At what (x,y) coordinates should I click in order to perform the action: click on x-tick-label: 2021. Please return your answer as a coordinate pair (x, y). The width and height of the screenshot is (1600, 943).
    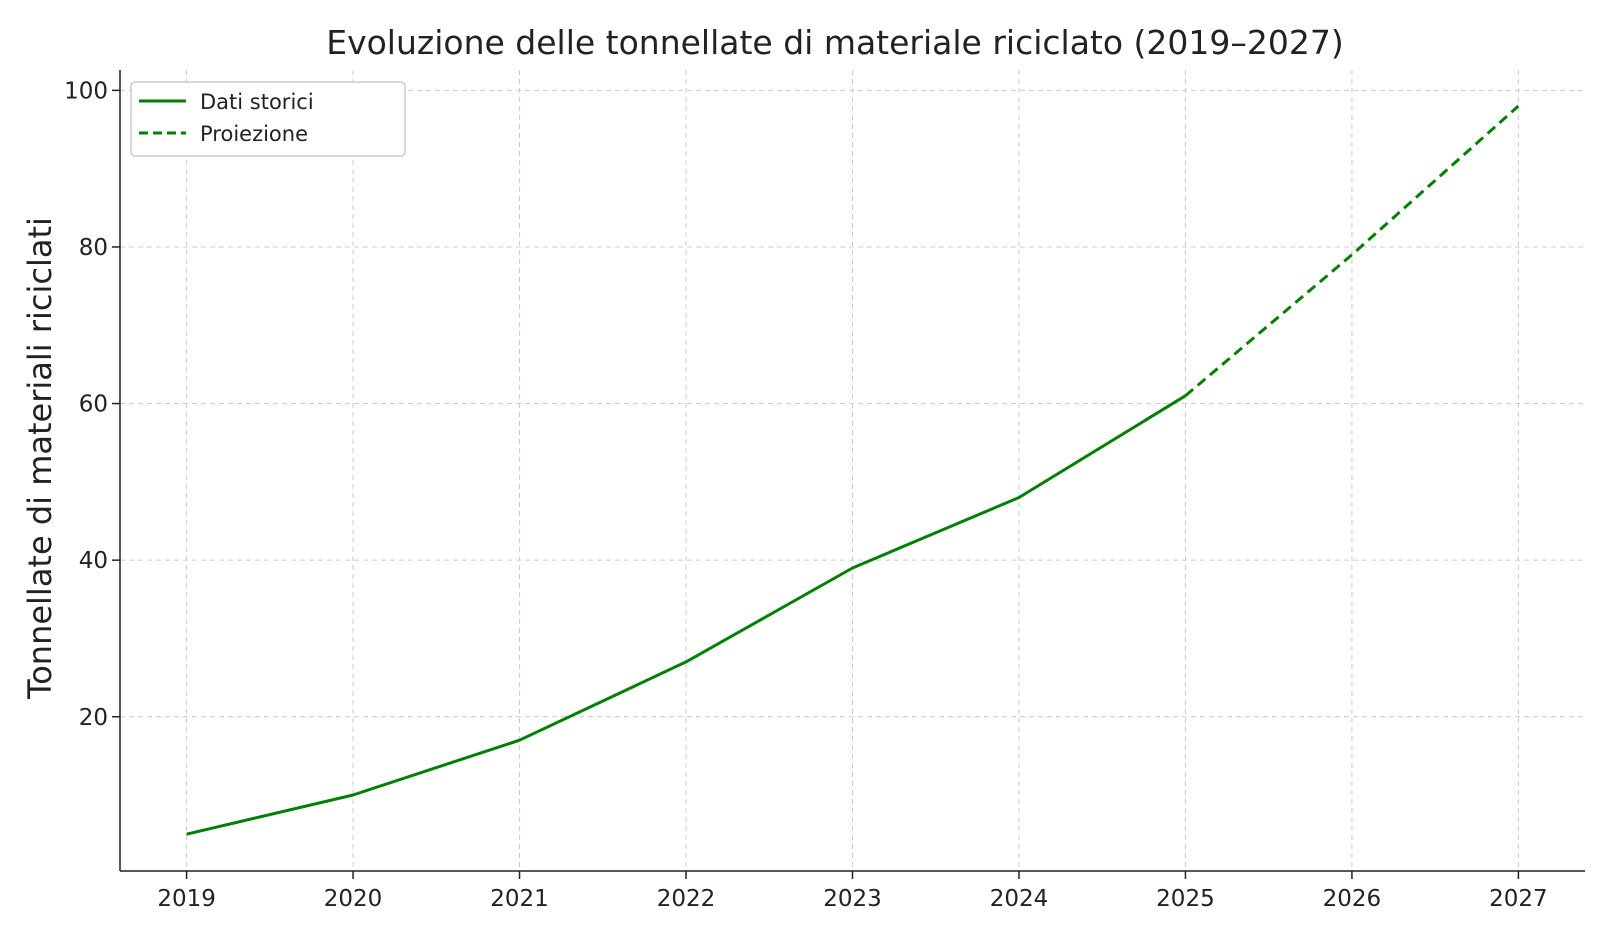
    Looking at the image, I should click on (519, 899).